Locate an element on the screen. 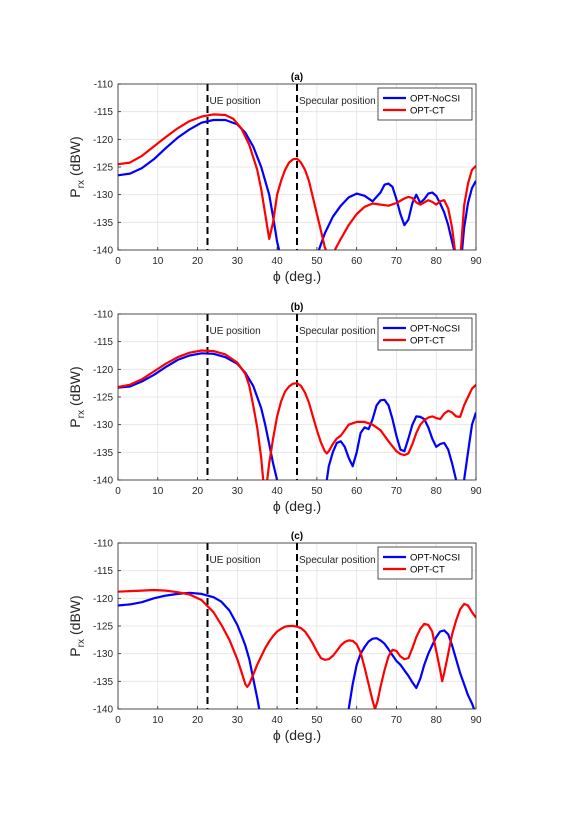 Image resolution: width=579 pixels, height=819 pixels. panel-title: (a) is located at coordinates (297, 77).